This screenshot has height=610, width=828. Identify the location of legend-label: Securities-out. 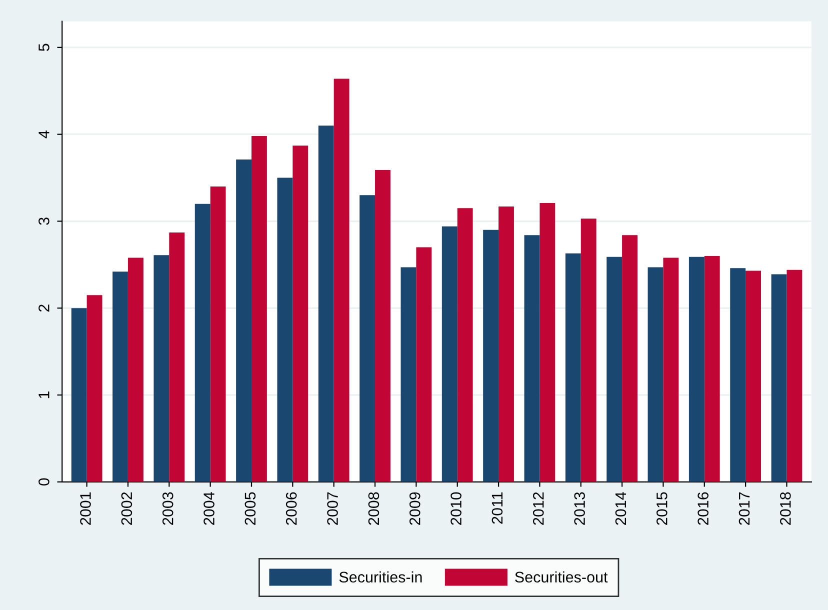
(561, 577).